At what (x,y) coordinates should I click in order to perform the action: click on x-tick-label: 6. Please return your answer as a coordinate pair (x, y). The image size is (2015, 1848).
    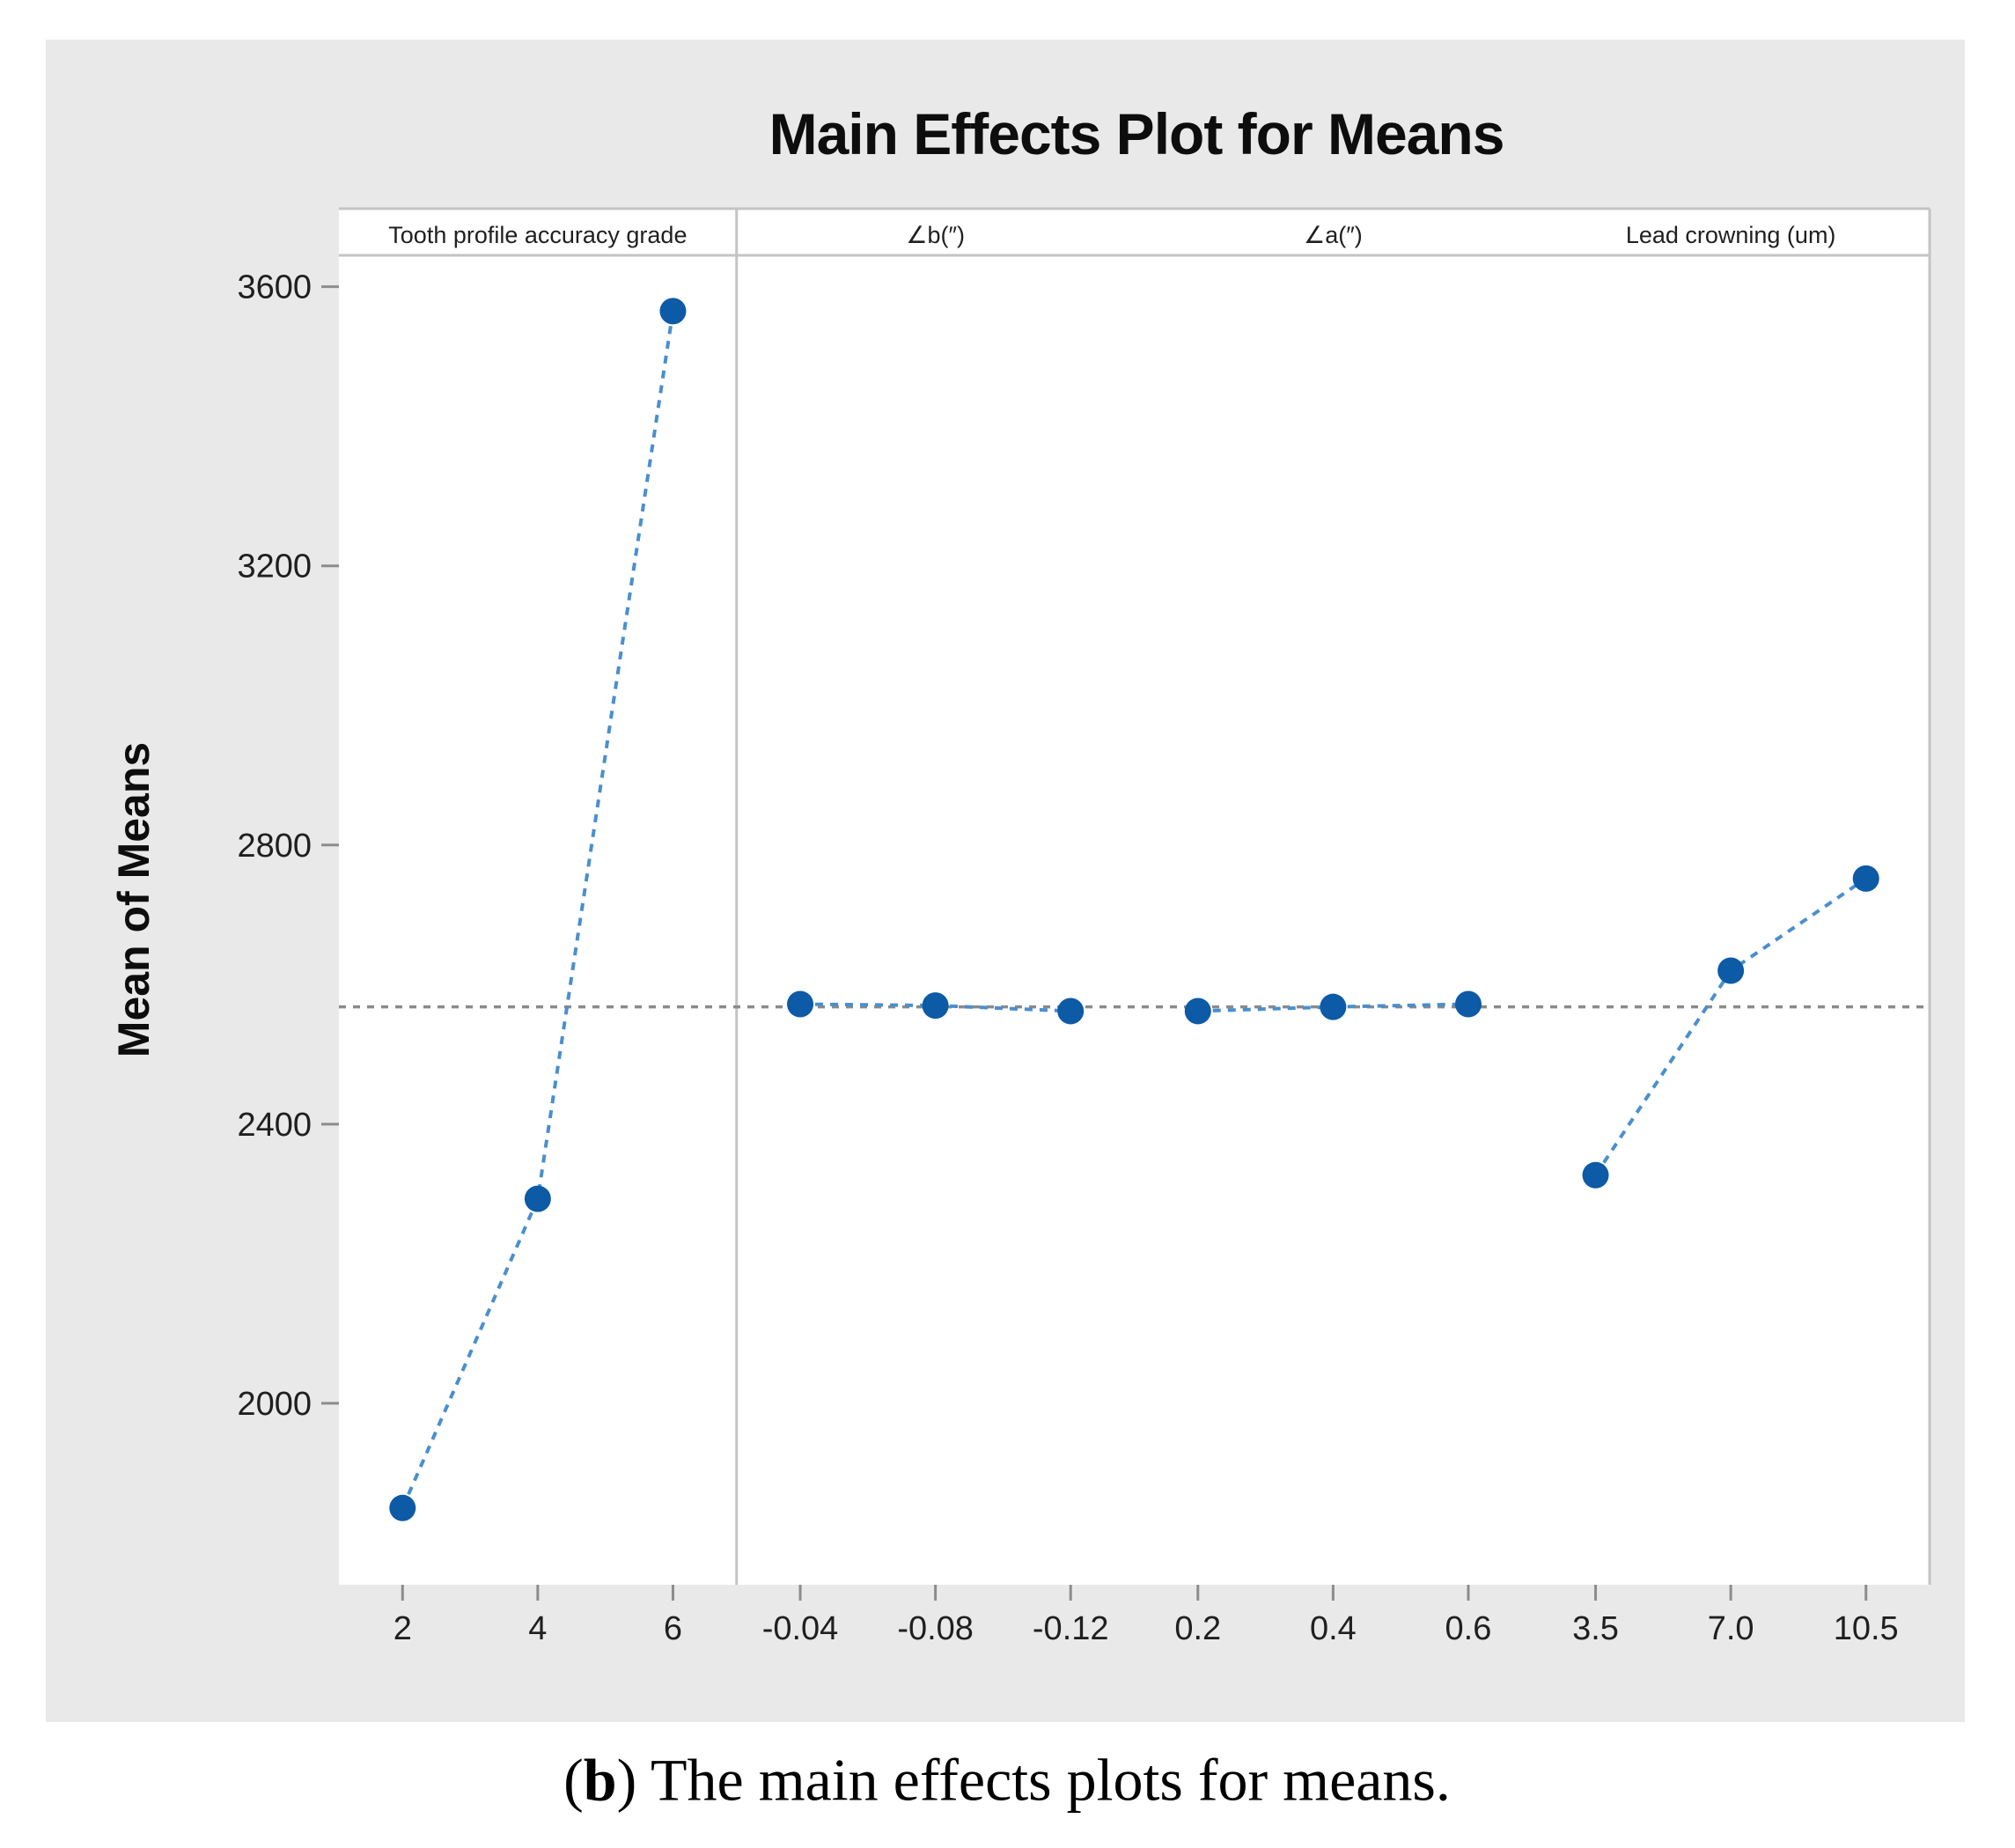
    Looking at the image, I should click on (673, 1628).